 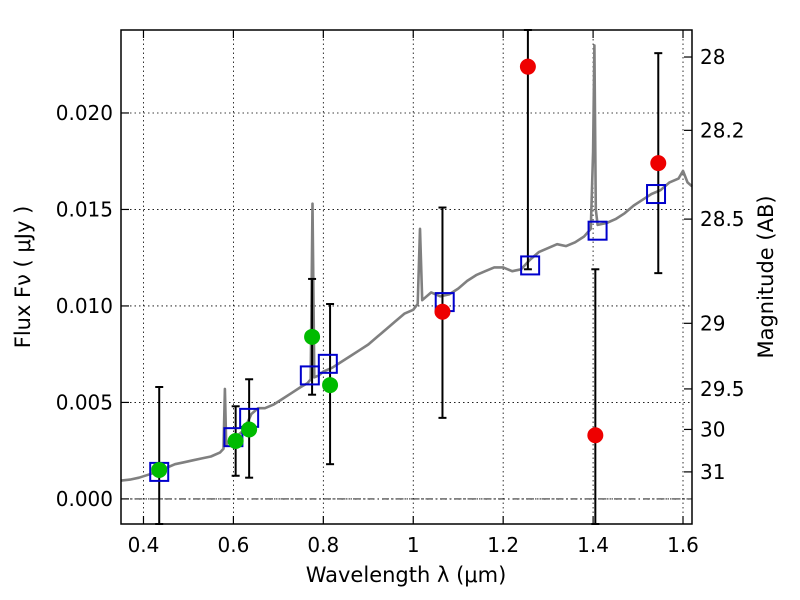 I want to click on y-axis-label: Flux Fν ( μJy ), so click(x=23, y=277).